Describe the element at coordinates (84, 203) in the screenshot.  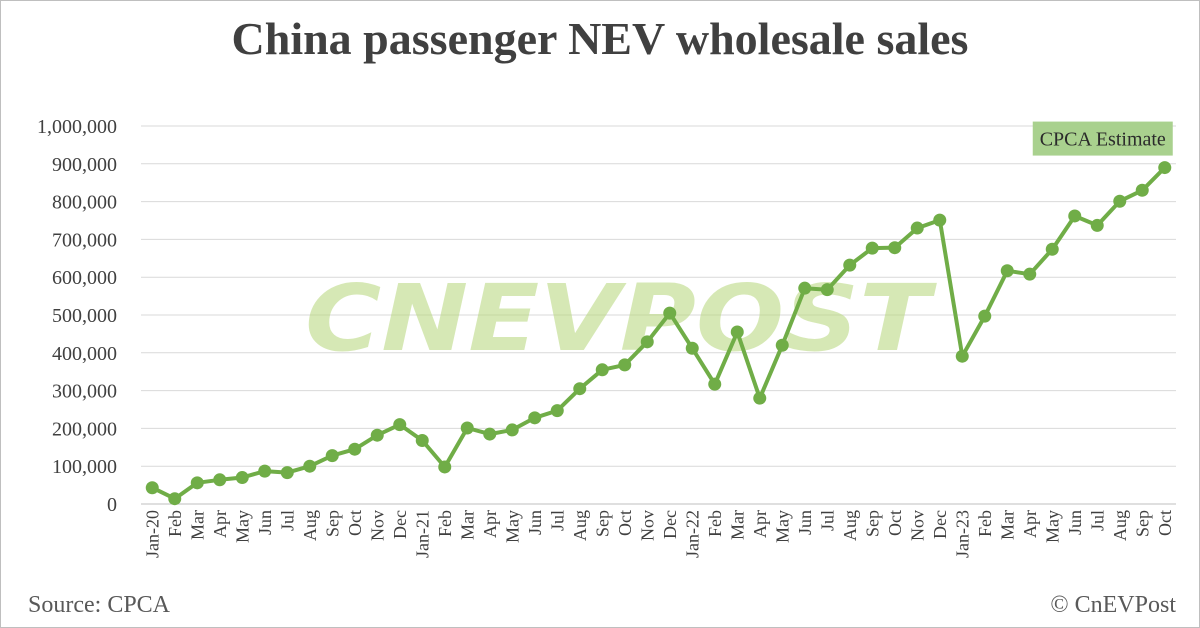
I see `y-tick-label: 800,000` at that location.